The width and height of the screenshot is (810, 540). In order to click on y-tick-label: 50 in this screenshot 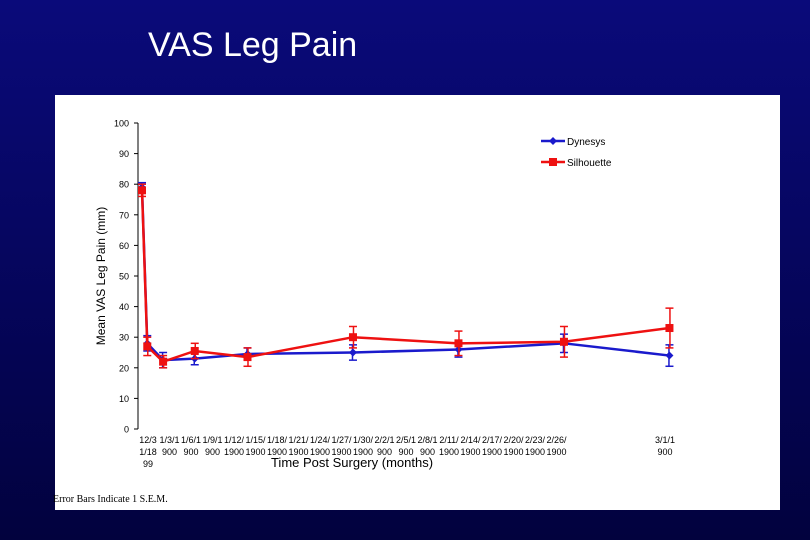, I will do `click(124, 277)`.